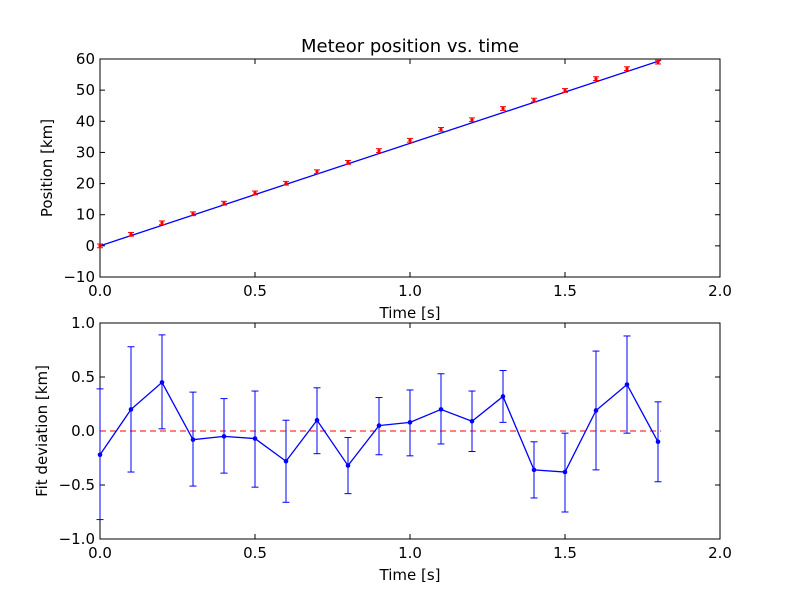 This screenshot has height=600, width=800. I want to click on y-axis-label: Fit deviation [km], so click(42, 431).